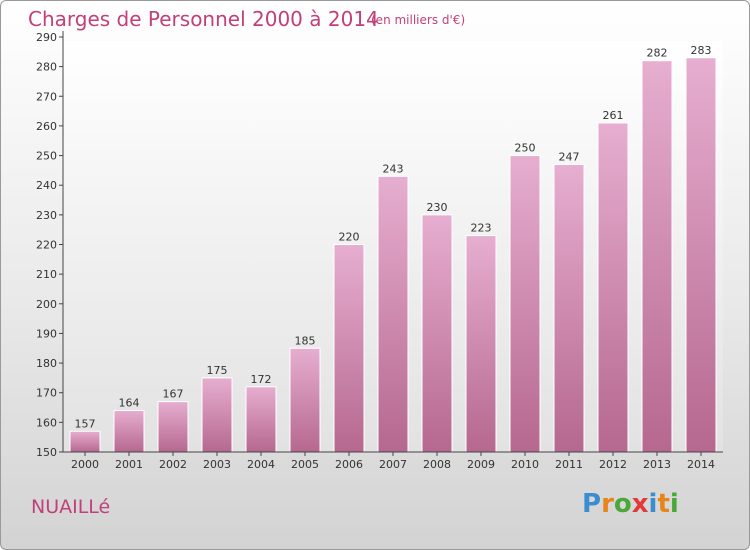 The height and width of the screenshot is (550, 750). Describe the element at coordinates (46, 126) in the screenshot. I see `y-tick-label: 260` at that location.